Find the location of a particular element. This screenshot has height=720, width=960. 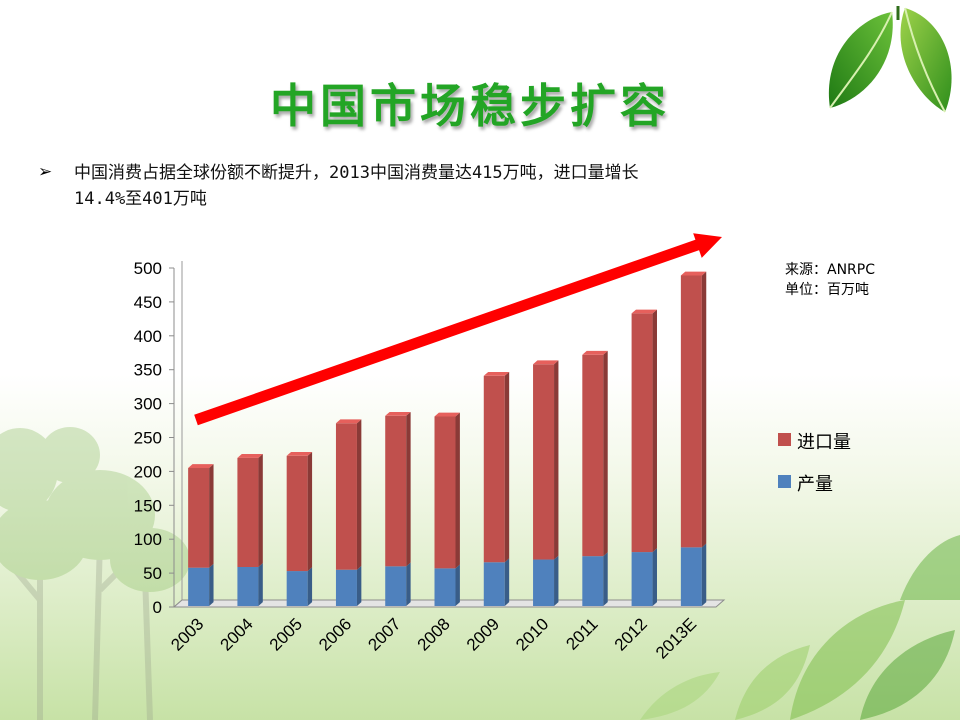

source-note: 来源：ANRPC 单位：百万吨 is located at coordinates (830, 280).